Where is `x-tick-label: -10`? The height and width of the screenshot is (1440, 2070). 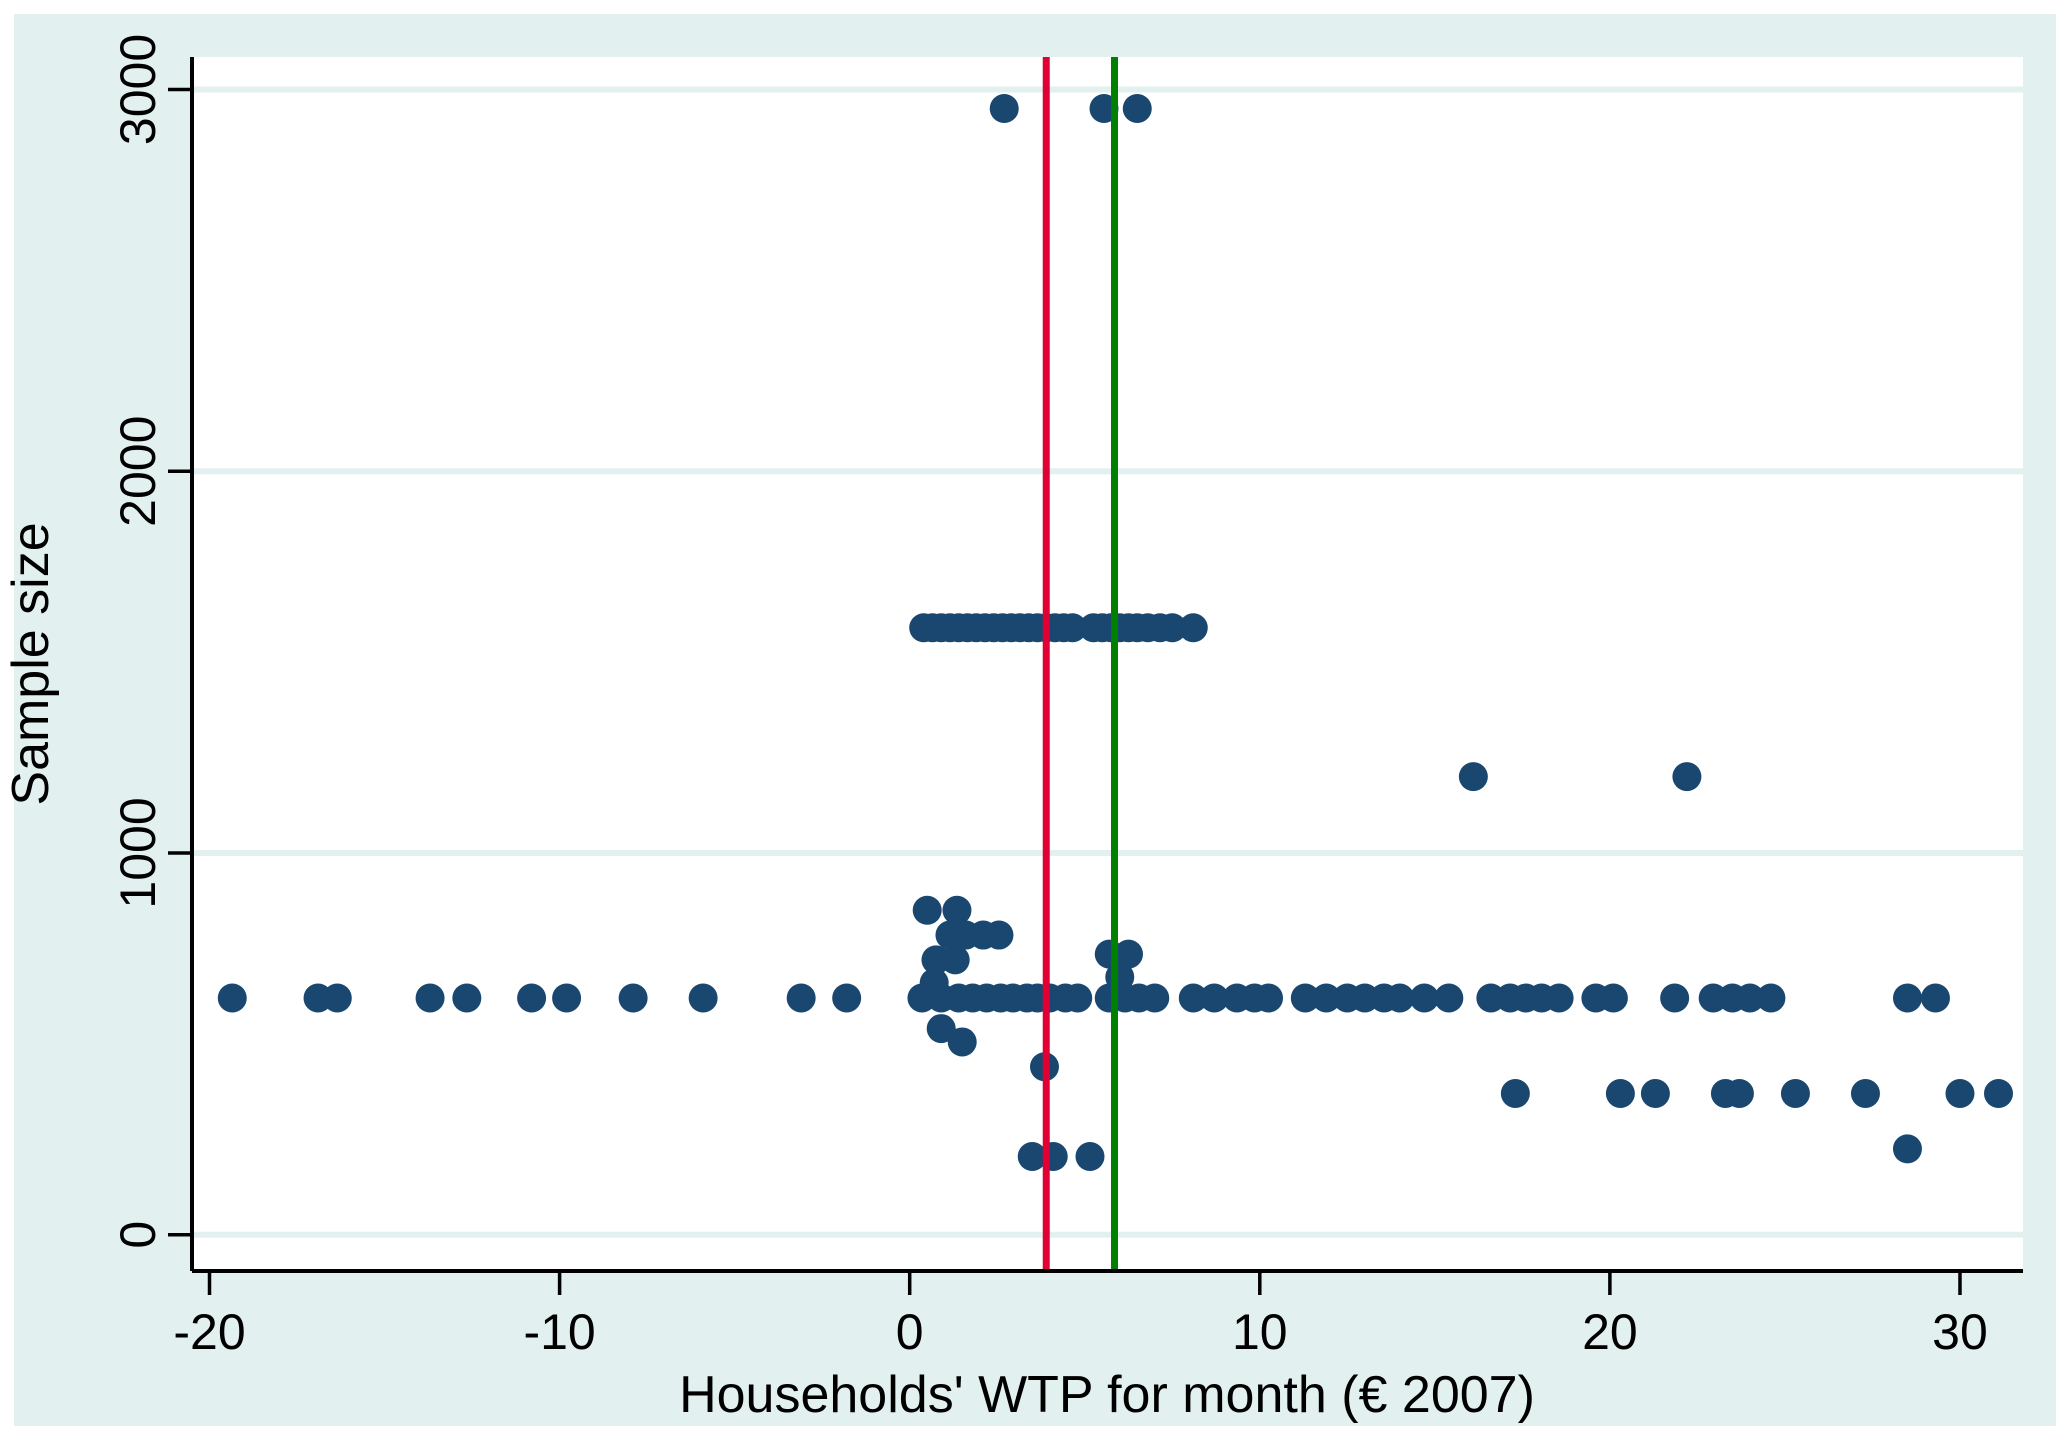
x-tick-label: -10 is located at coordinates (559, 1332).